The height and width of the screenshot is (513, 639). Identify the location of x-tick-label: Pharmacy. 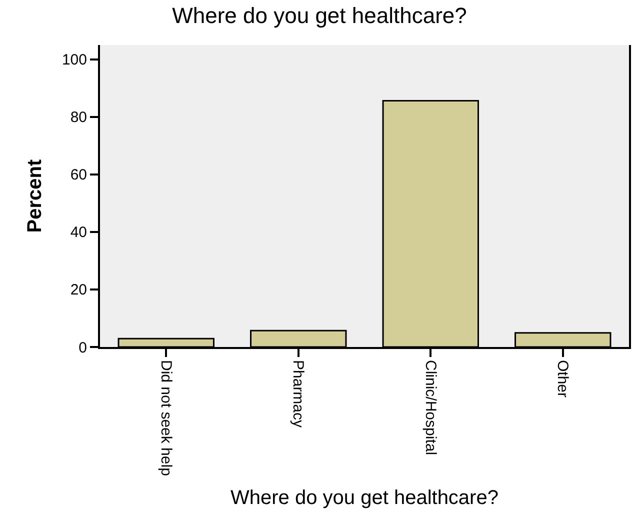
(298, 394).